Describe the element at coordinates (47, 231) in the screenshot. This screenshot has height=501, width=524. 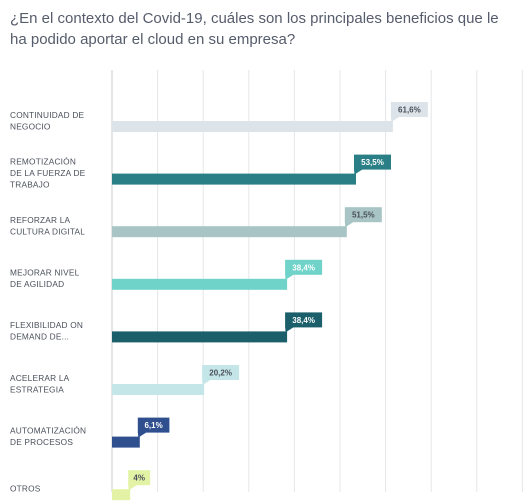
I see `category-label-line: CULTURA DIGITAL` at that location.